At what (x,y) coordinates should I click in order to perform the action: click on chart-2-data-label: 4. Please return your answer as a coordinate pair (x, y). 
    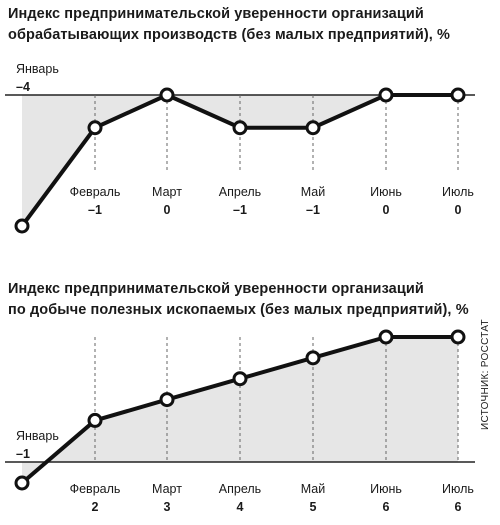
    Looking at the image, I should click on (240, 507).